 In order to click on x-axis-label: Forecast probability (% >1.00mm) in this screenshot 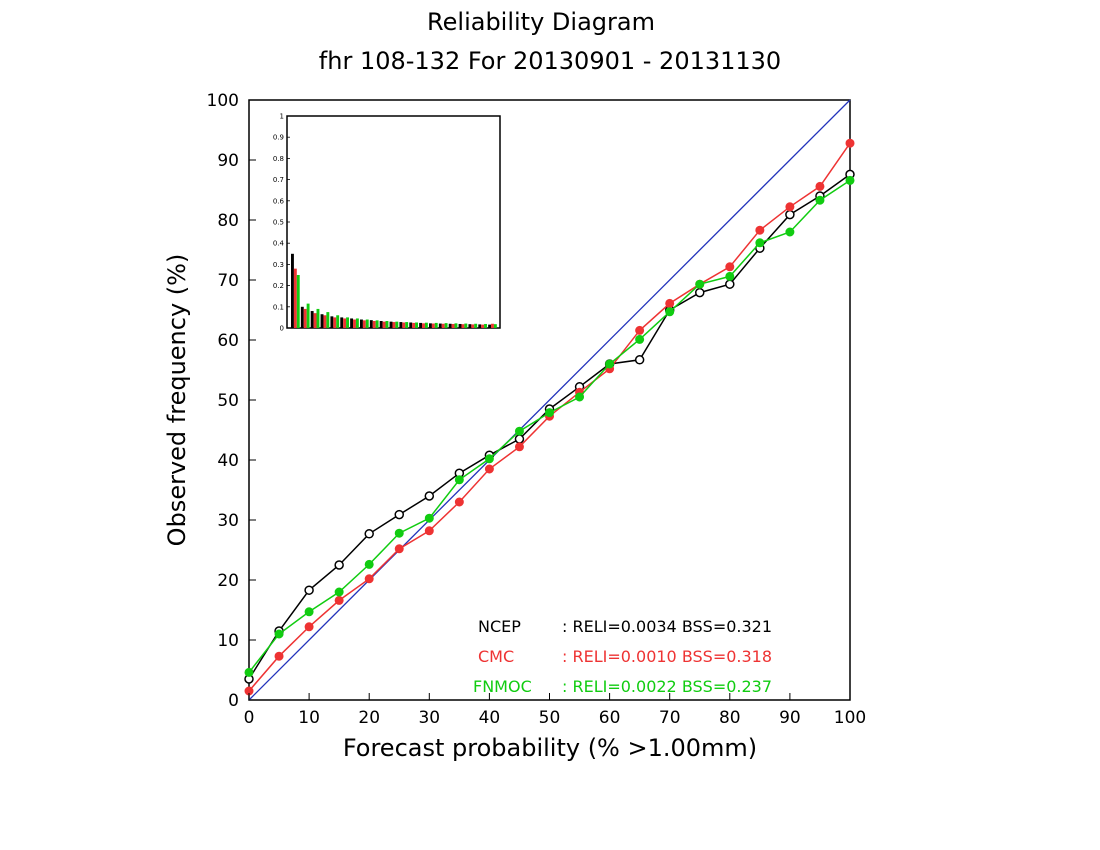, I will do `click(550, 748)`.